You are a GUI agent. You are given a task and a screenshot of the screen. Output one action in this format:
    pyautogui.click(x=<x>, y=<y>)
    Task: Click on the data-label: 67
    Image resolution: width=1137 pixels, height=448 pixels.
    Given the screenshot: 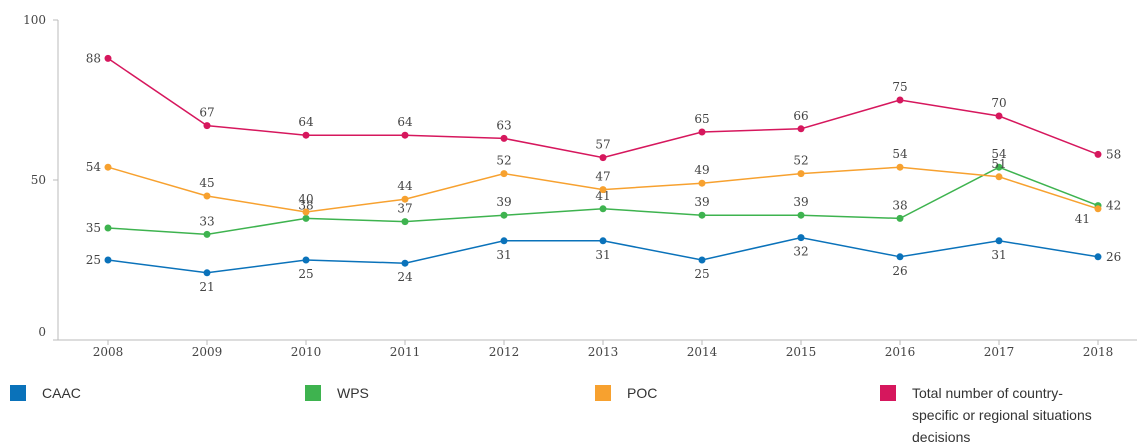 What is the action you would take?
    pyautogui.click(x=206, y=113)
    